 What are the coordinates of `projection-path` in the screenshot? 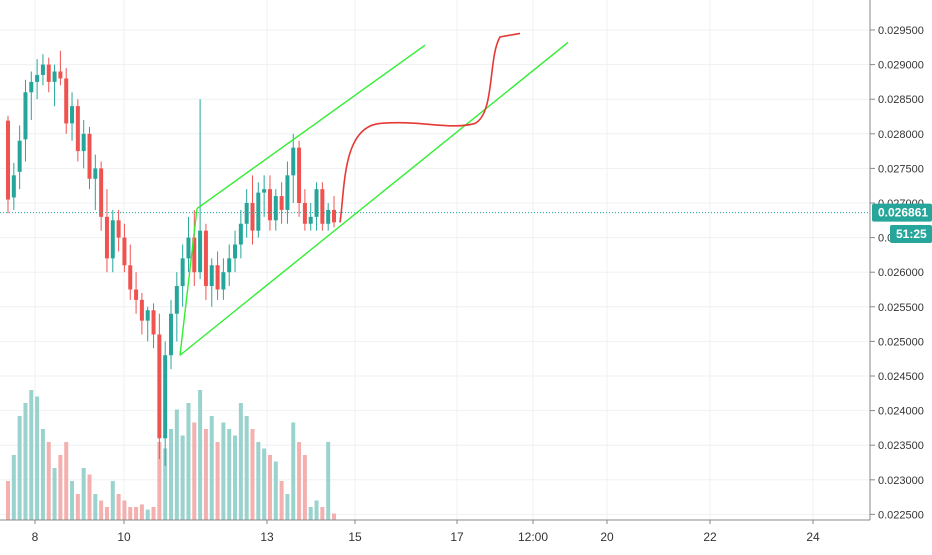 It's located at (430, 127).